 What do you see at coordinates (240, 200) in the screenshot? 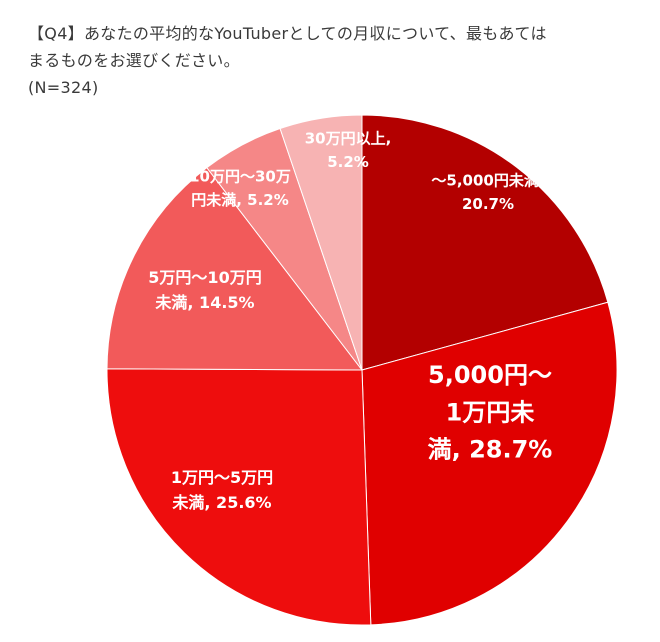
I see `slice-label-line: 円未満, 5.2%` at bounding box center [240, 200].